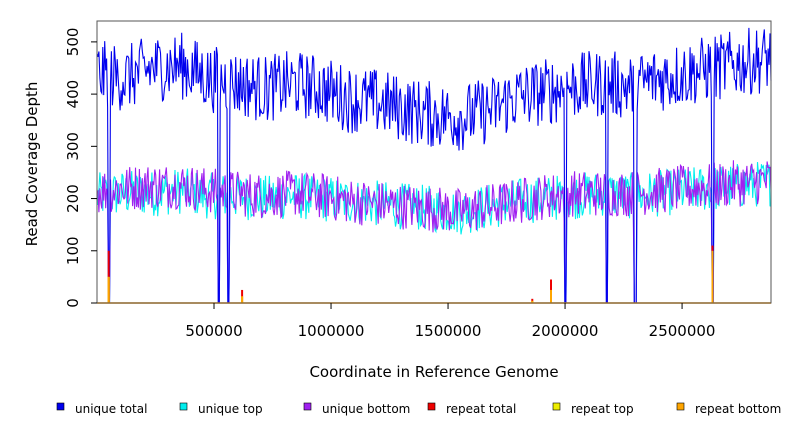 The width and height of the screenshot is (792, 432). Describe the element at coordinates (230, 409) in the screenshot. I see `legend-label-unique-top: unique top` at that location.